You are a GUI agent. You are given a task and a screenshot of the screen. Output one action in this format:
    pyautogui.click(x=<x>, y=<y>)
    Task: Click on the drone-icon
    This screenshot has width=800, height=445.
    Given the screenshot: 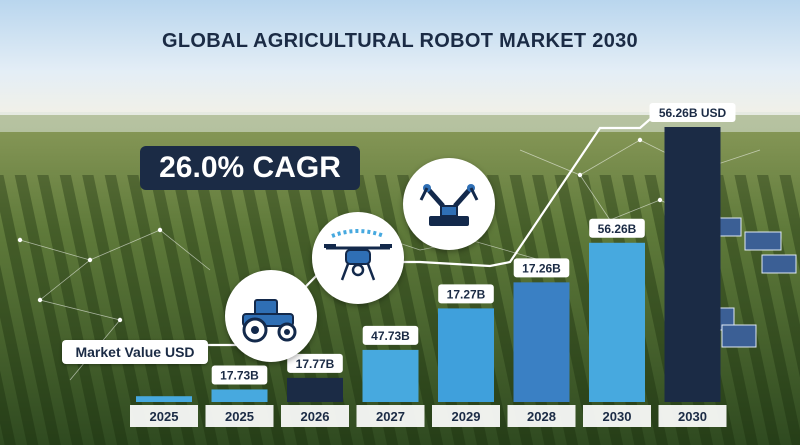 What is the action you would take?
    pyautogui.click(x=358, y=258)
    